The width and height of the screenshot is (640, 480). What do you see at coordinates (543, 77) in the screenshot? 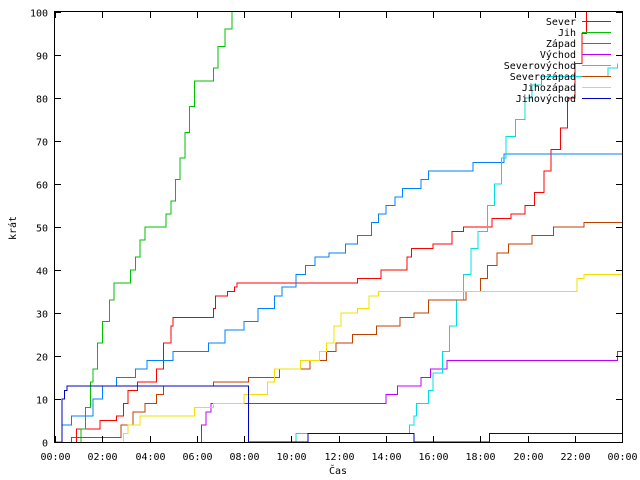
I see `legend-label: Severozápad` at bounding box center [543, 77].